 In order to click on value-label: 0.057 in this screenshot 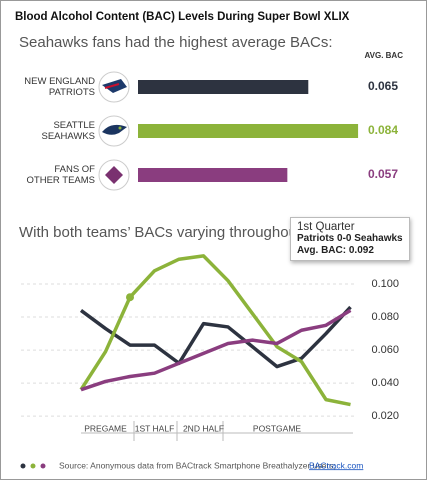, I will do `click(383, 174)`.